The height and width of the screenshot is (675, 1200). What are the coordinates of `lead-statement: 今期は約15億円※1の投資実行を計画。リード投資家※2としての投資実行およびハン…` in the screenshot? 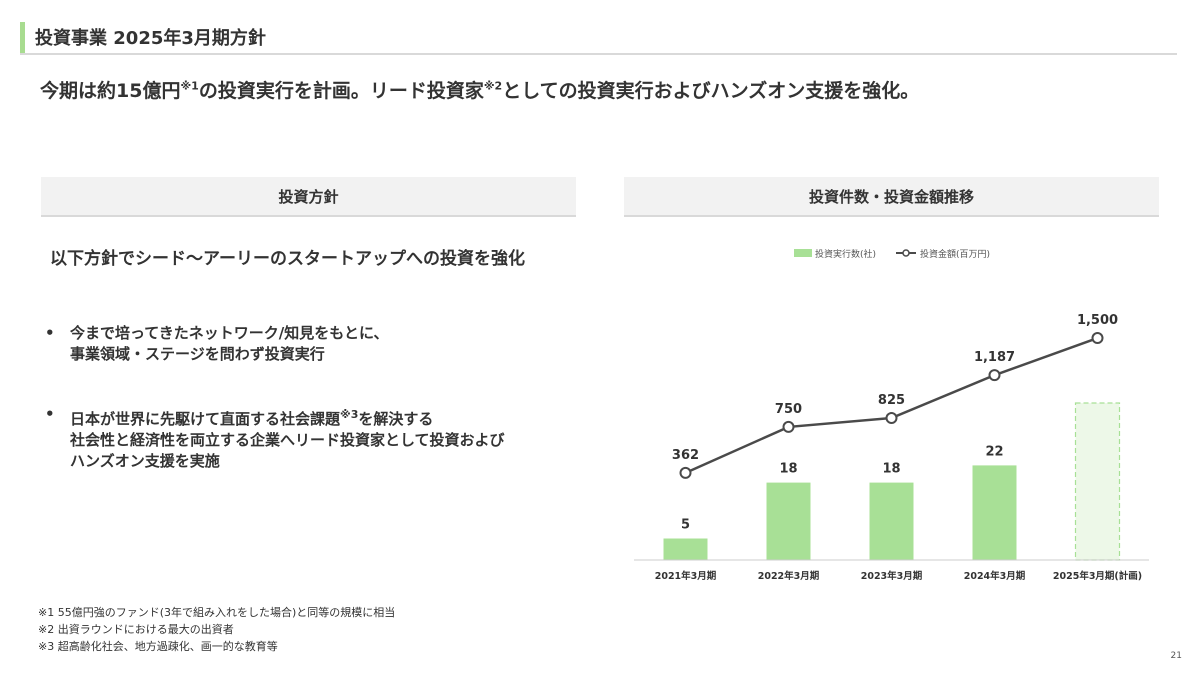 It's located at (479, 89).